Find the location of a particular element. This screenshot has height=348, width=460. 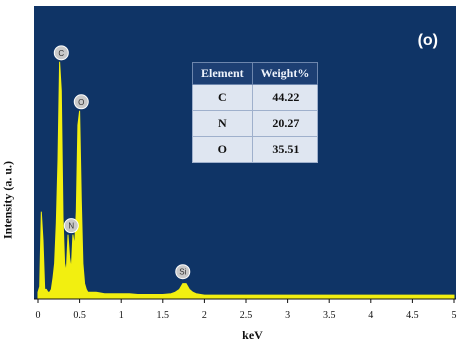

peak-label-n: N is located at coordinates (71, 226).